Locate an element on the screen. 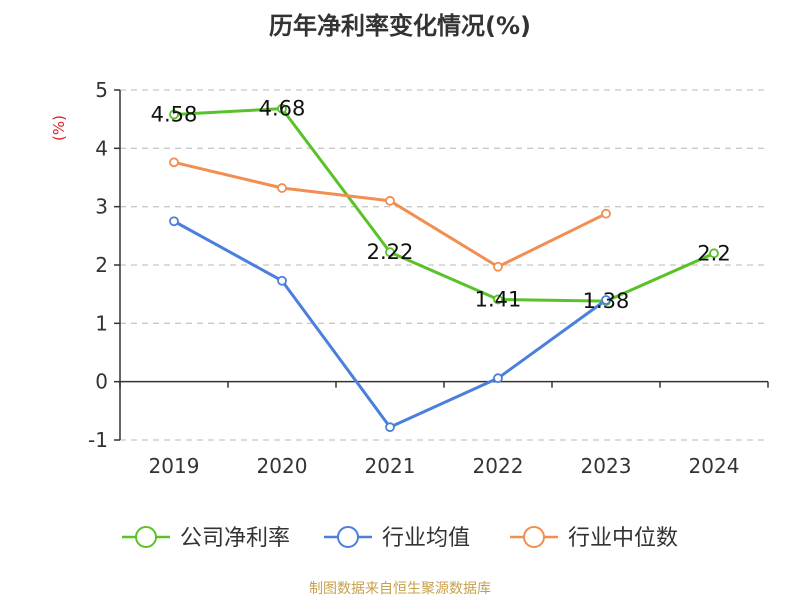 The height and width of the screenshot is (600, 800). data-label: 2.2 is located at coordinates (713, 253).